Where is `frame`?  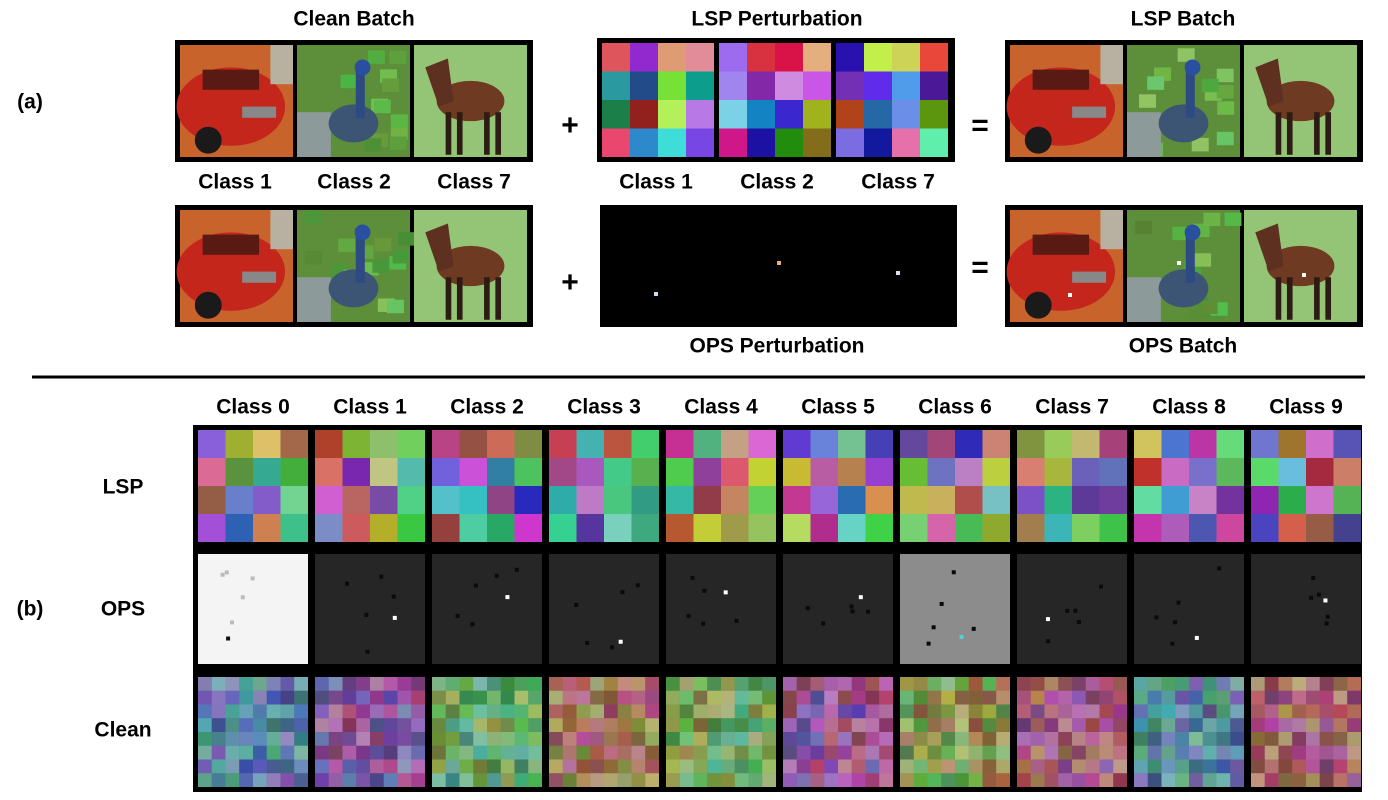
frame is located at coordinates (778, 266).